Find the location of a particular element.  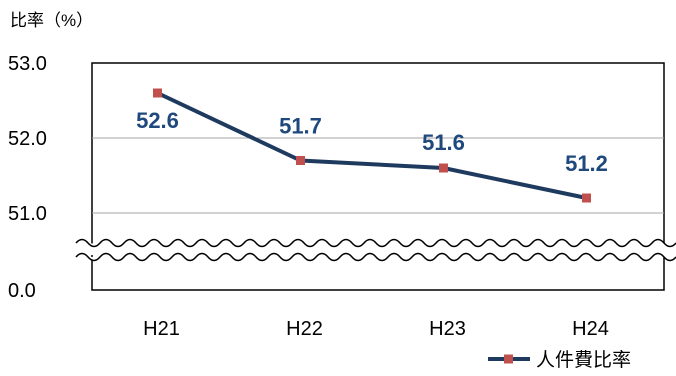

data-label: 51.2 is located at coordinates (586, 163).